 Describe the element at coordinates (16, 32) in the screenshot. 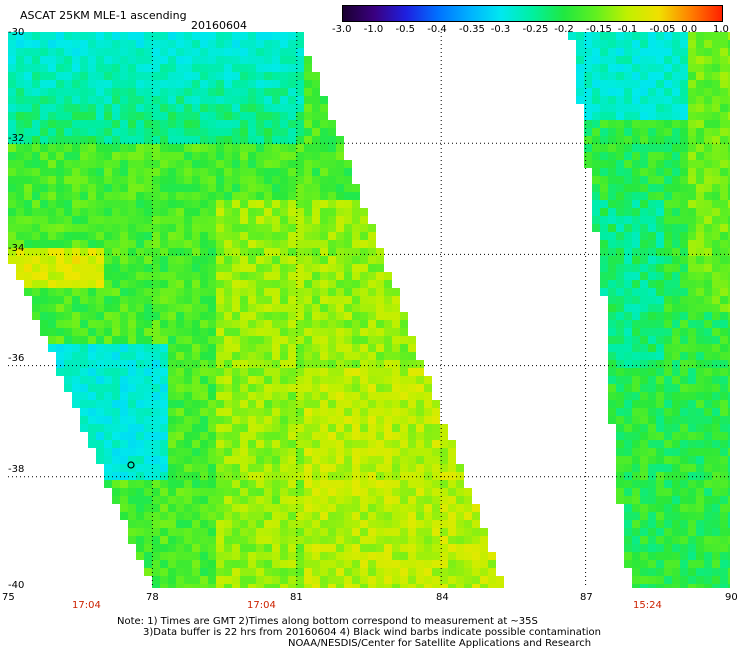

I see `lat-label: -30` at that location.